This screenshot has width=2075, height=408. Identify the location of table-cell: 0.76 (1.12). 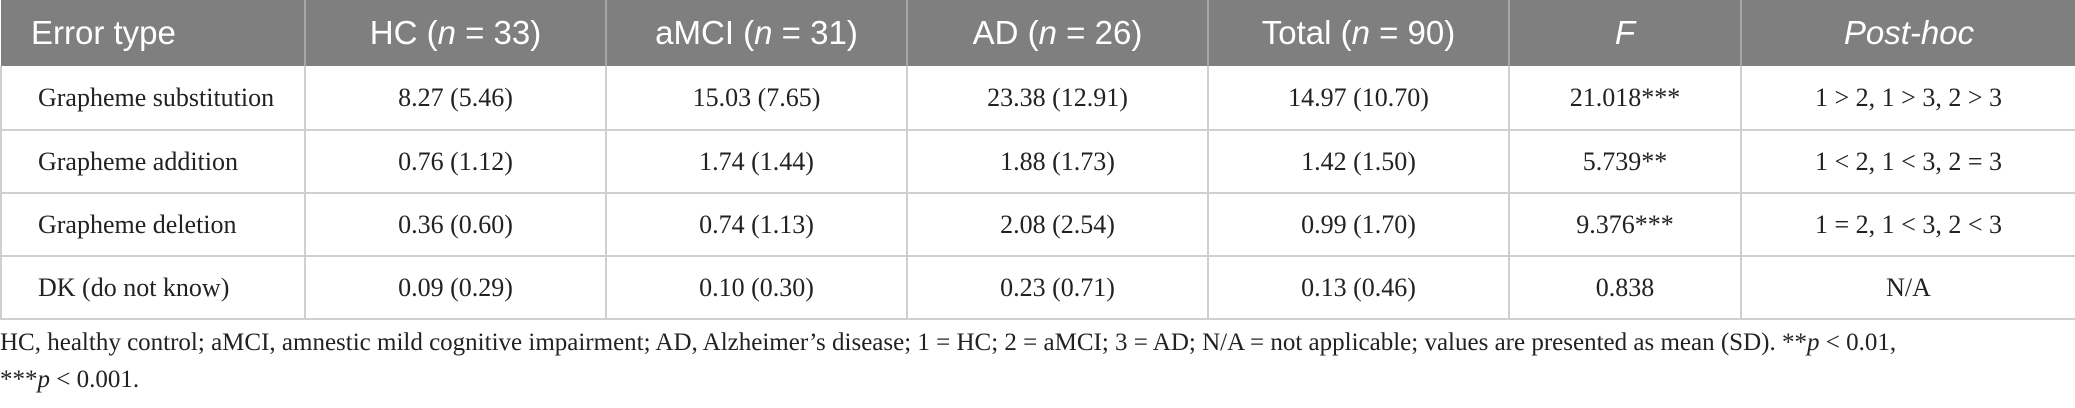
(456, 162).